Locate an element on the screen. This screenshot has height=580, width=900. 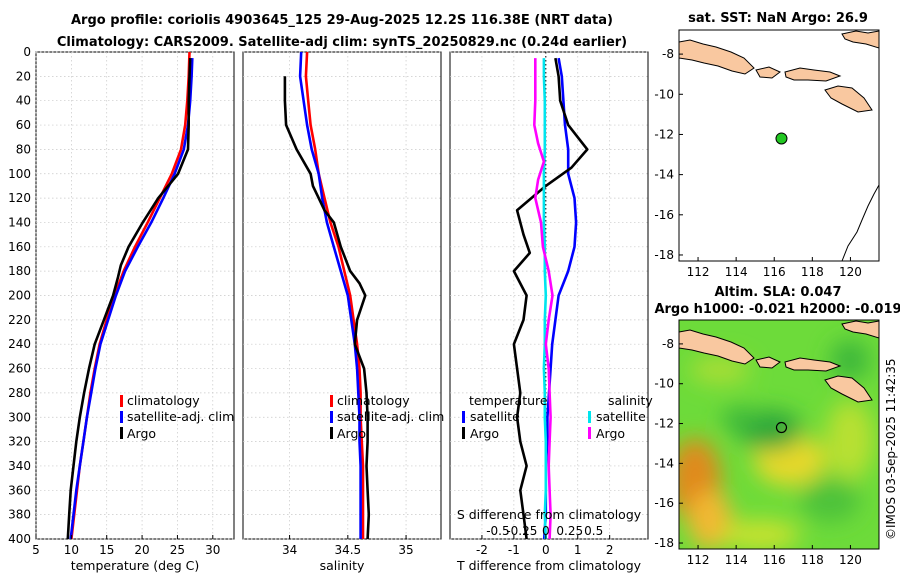
y-tick-label: 340 is located at coordinates (19, 466).